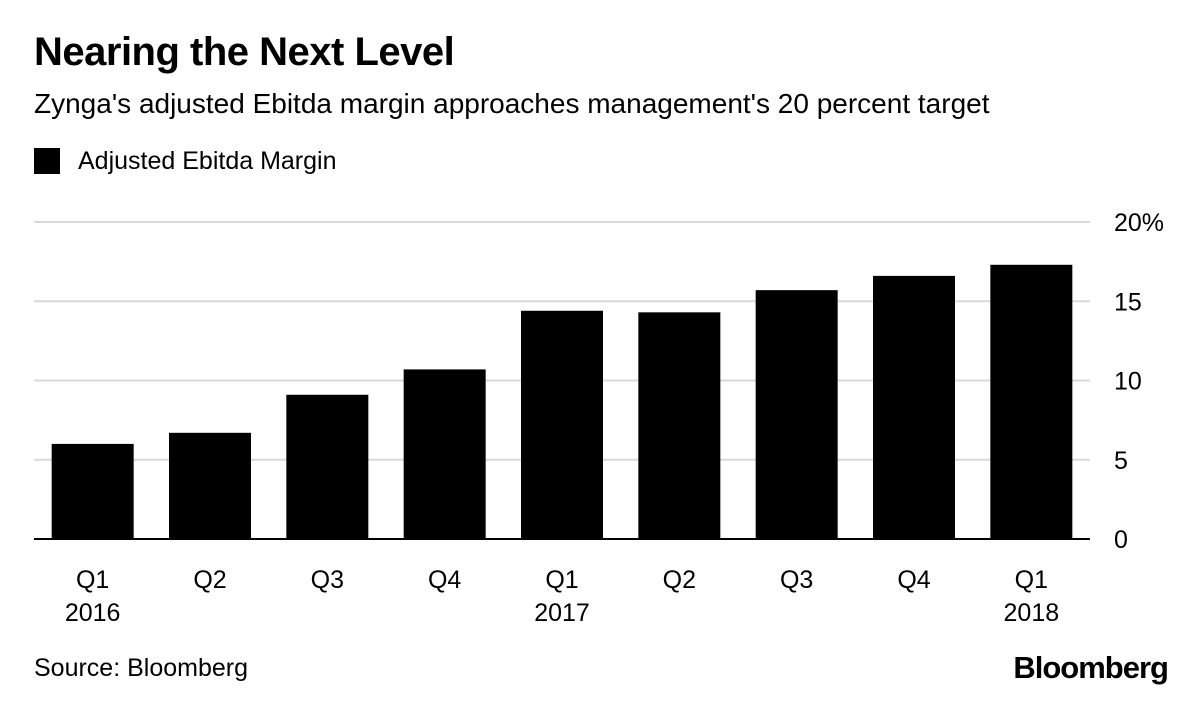  Describe the element at coordinates (207, 160) in the screenshot. I see `legend-label: Adjusted Ebitda Margin` at that location.